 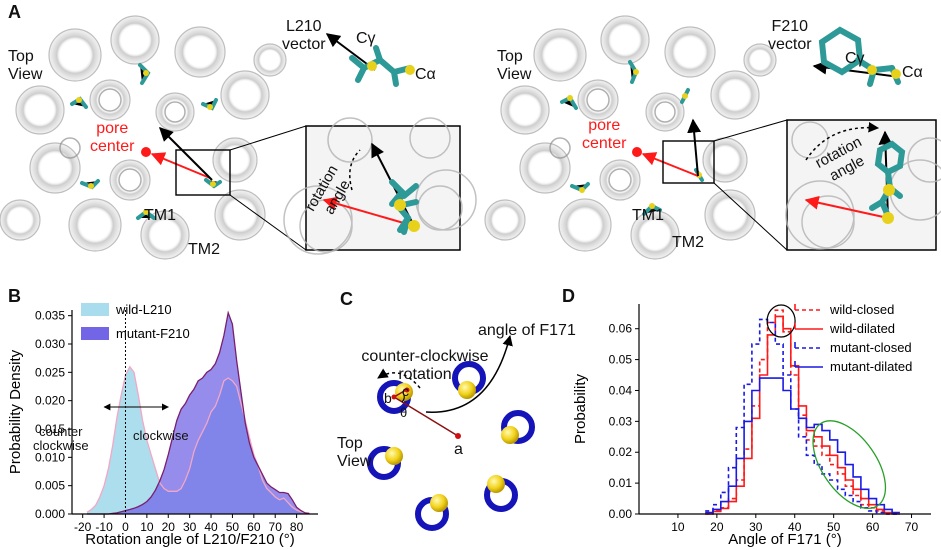 I want to click on d-peak-circle, so click(x=781, y=321).